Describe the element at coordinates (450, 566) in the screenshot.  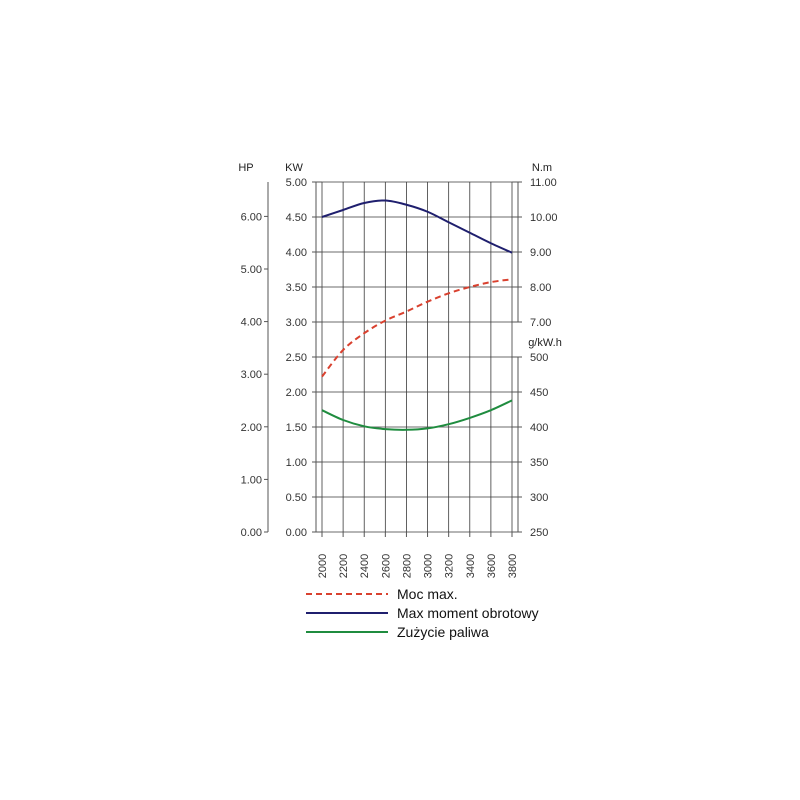
I see `x-tick-label: 3200` at that location.